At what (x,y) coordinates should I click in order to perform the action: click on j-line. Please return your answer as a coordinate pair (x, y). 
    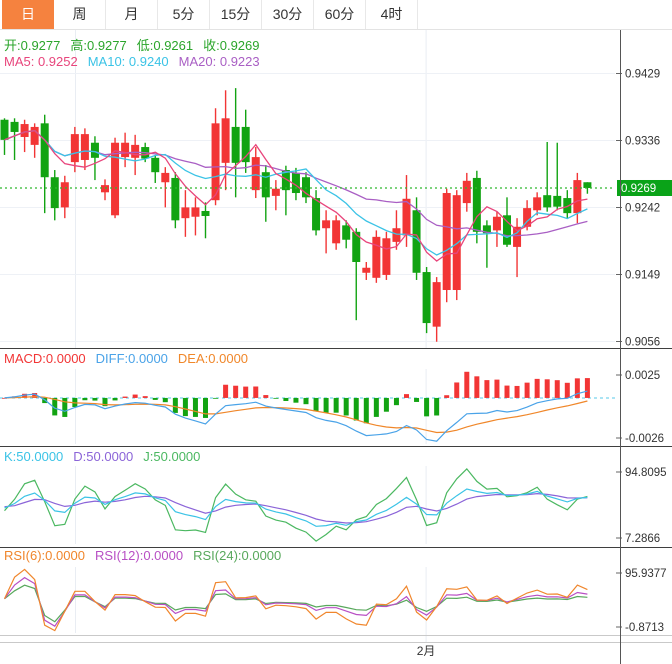
    Looking at the image, I should click on (296, 505).